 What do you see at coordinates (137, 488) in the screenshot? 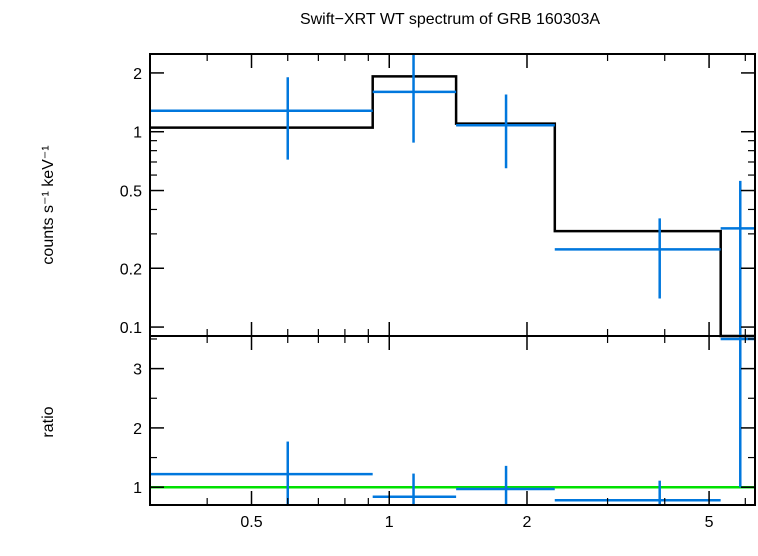
I see `ratio-y-tick-label: 1` at bounding box center [137, 488].